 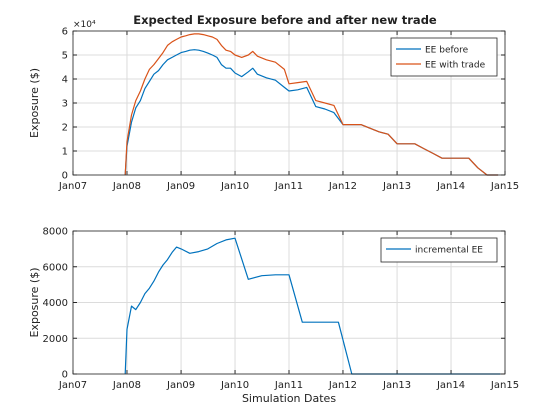 What do you see at coordinates (289, 398) in the screenshot?
I see `x-axis-label: Simulation Dates` at bounding box center [289, 398].